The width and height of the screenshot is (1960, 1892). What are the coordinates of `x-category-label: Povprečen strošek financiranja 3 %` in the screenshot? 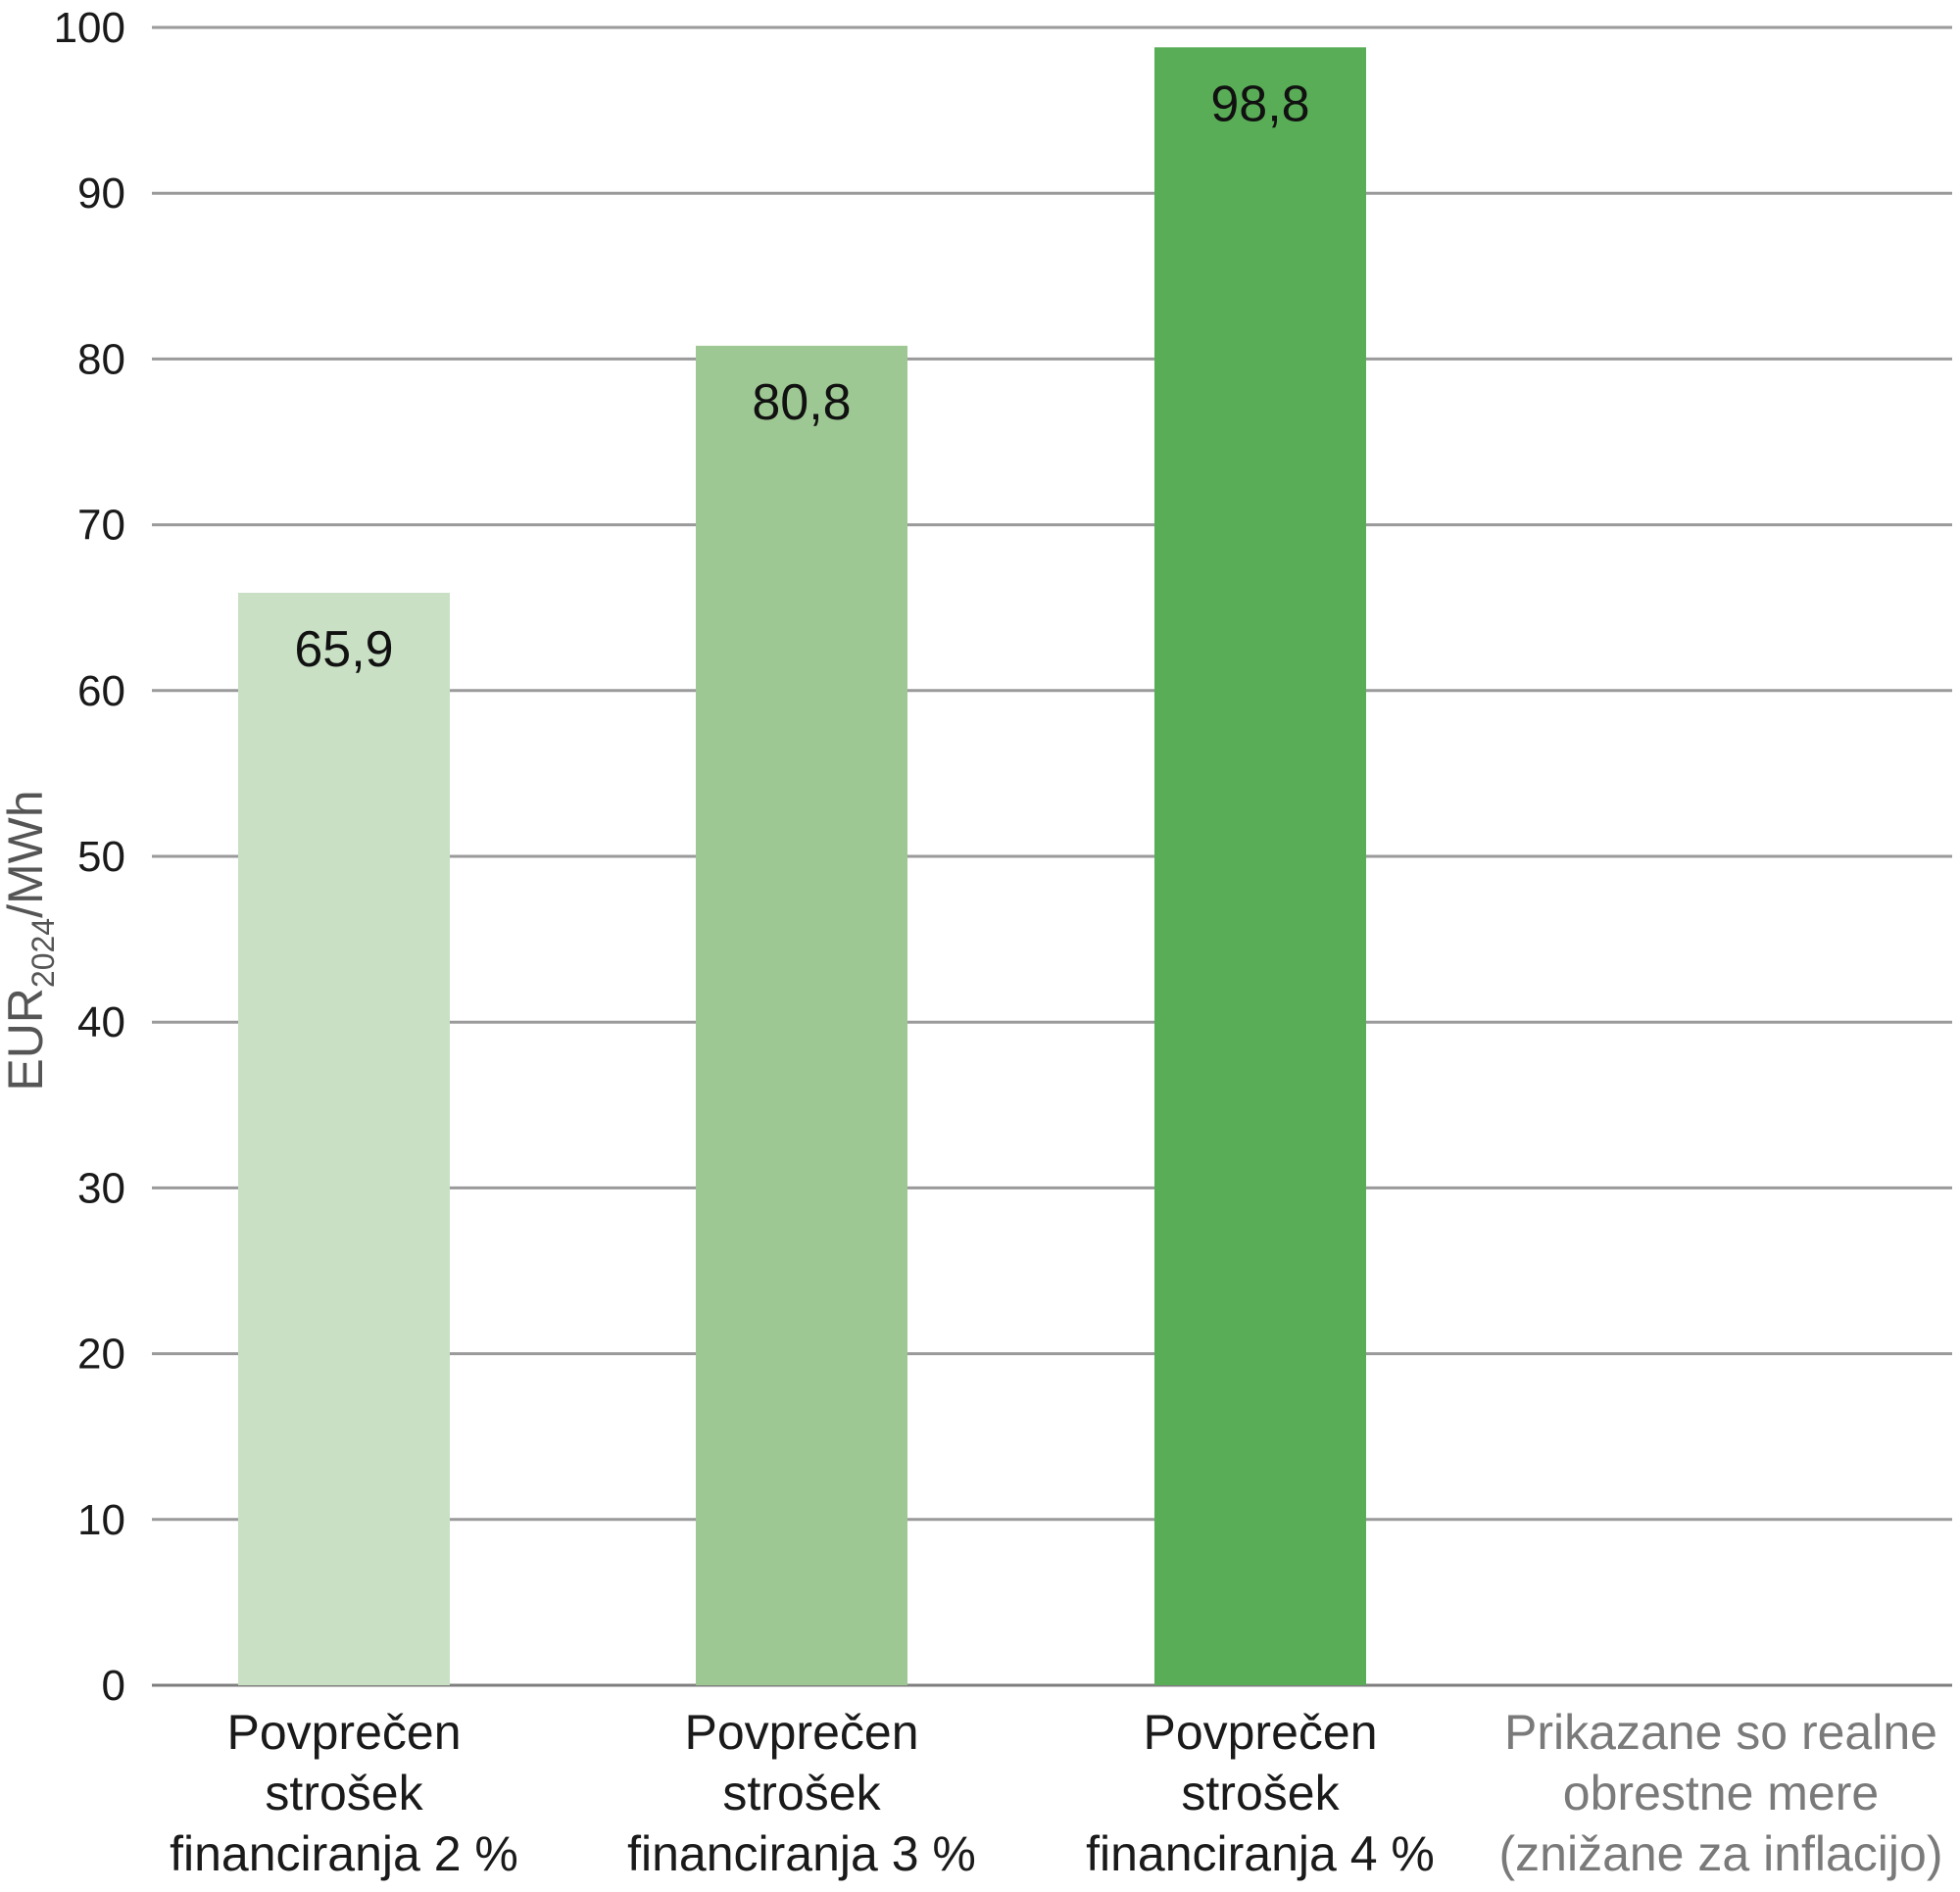 It's located at (801, 1793).